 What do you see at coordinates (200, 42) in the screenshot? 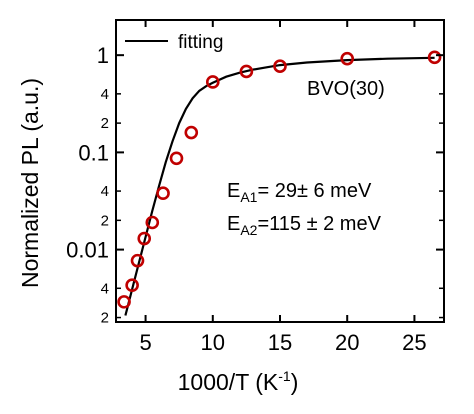
I see `legend-label-fitting: fitting` at bounding box center [200, 42].